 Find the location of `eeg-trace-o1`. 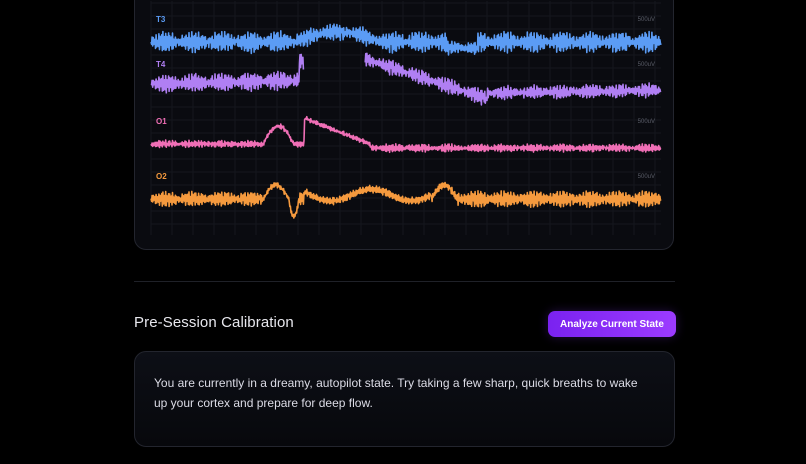

eeg-trace-o1 is located at coordinates (406, 134).